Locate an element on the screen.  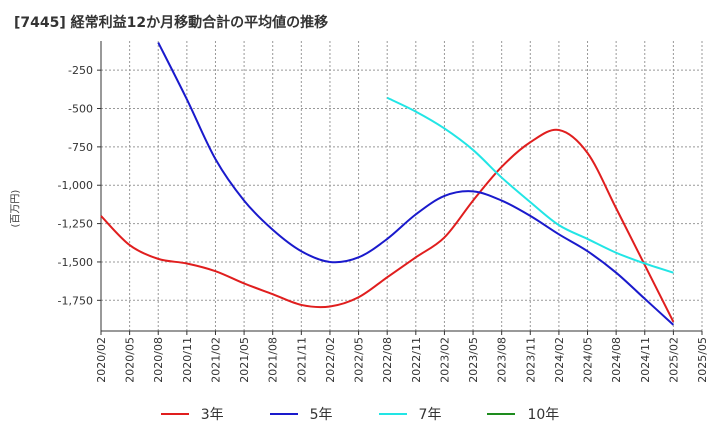
x-tick-label: 2022/02 is located at coordinates (330, 360).